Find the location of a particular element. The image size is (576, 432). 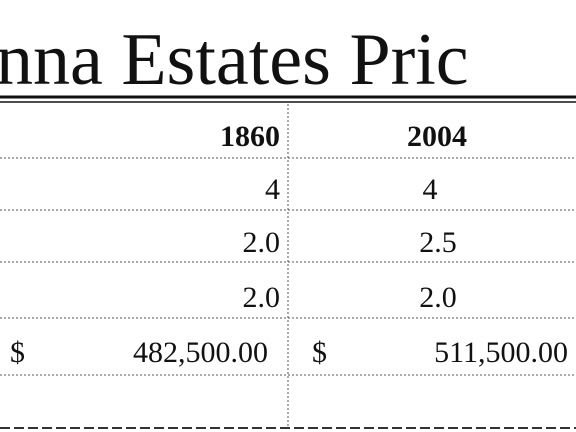

column-header: 1860 is located at coordinates (250, 136).